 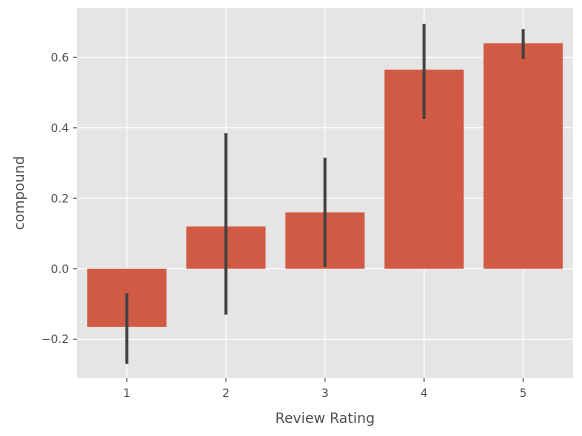 I want to click on y-tick-label: −0.2, so click(x=55, y=339).